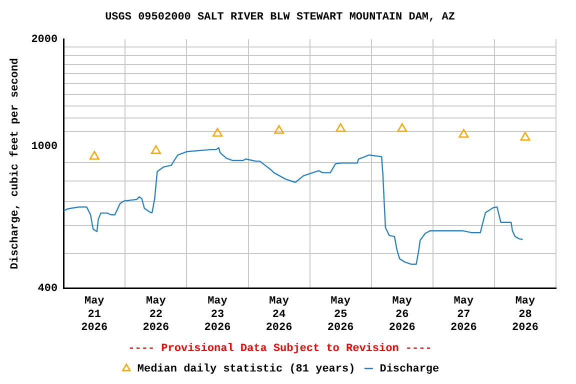 Image resolution: width=576 pixels, height=384 pixels. What do you see at coordinates (156, 315) in the screenshot?
I see `x-tick-label: May 22 2026` at bounding box center [156, 315].